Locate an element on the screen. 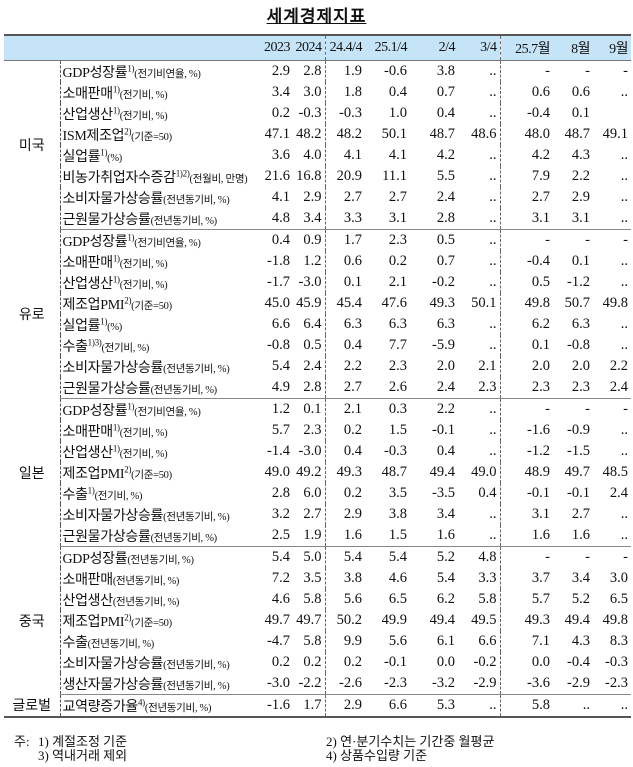 This screenshot has width=633, height=767. indicator-name: GDP성장률 is located at coordinates (95, 411).